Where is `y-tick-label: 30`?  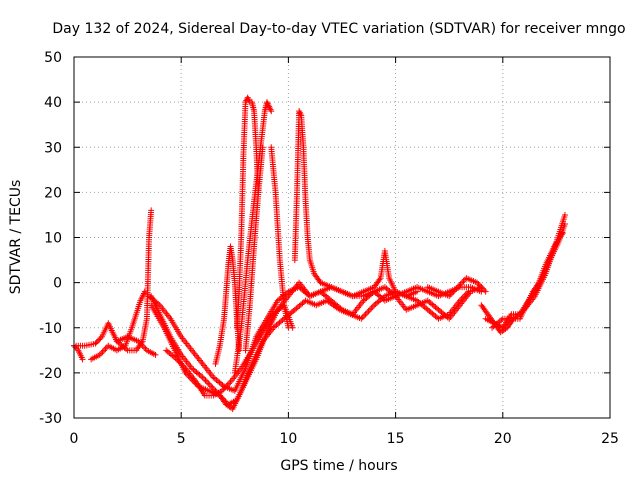 y-tick-label: 30 is located at coordinates (53, 148).